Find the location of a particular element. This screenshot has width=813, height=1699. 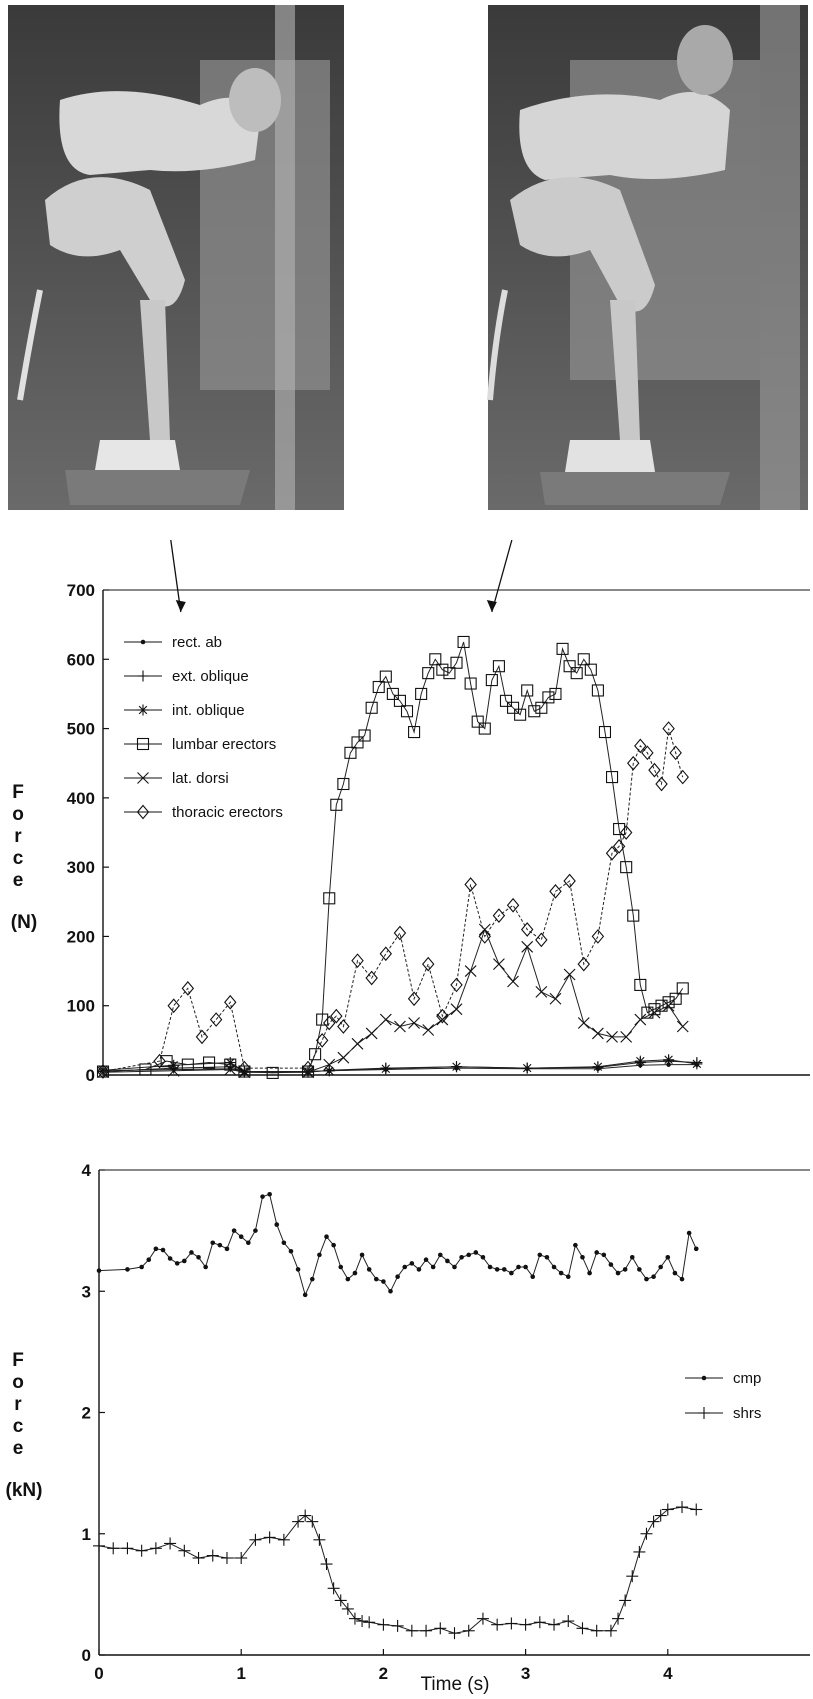

y-label-char: e is located at coordinates (18, 1448).